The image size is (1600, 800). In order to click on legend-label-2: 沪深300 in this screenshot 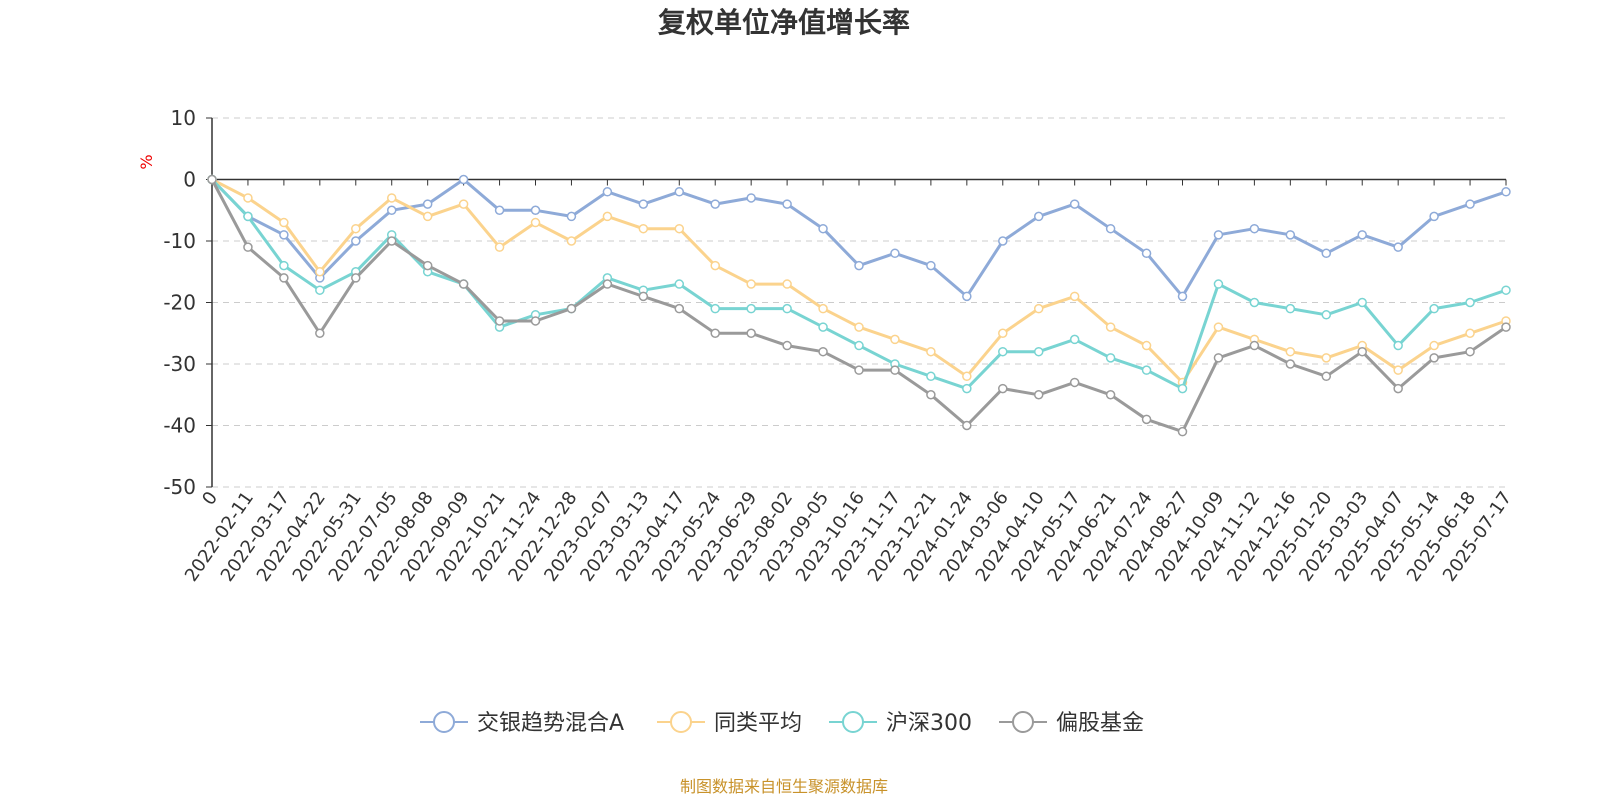, I will do `click(929, 723)`.